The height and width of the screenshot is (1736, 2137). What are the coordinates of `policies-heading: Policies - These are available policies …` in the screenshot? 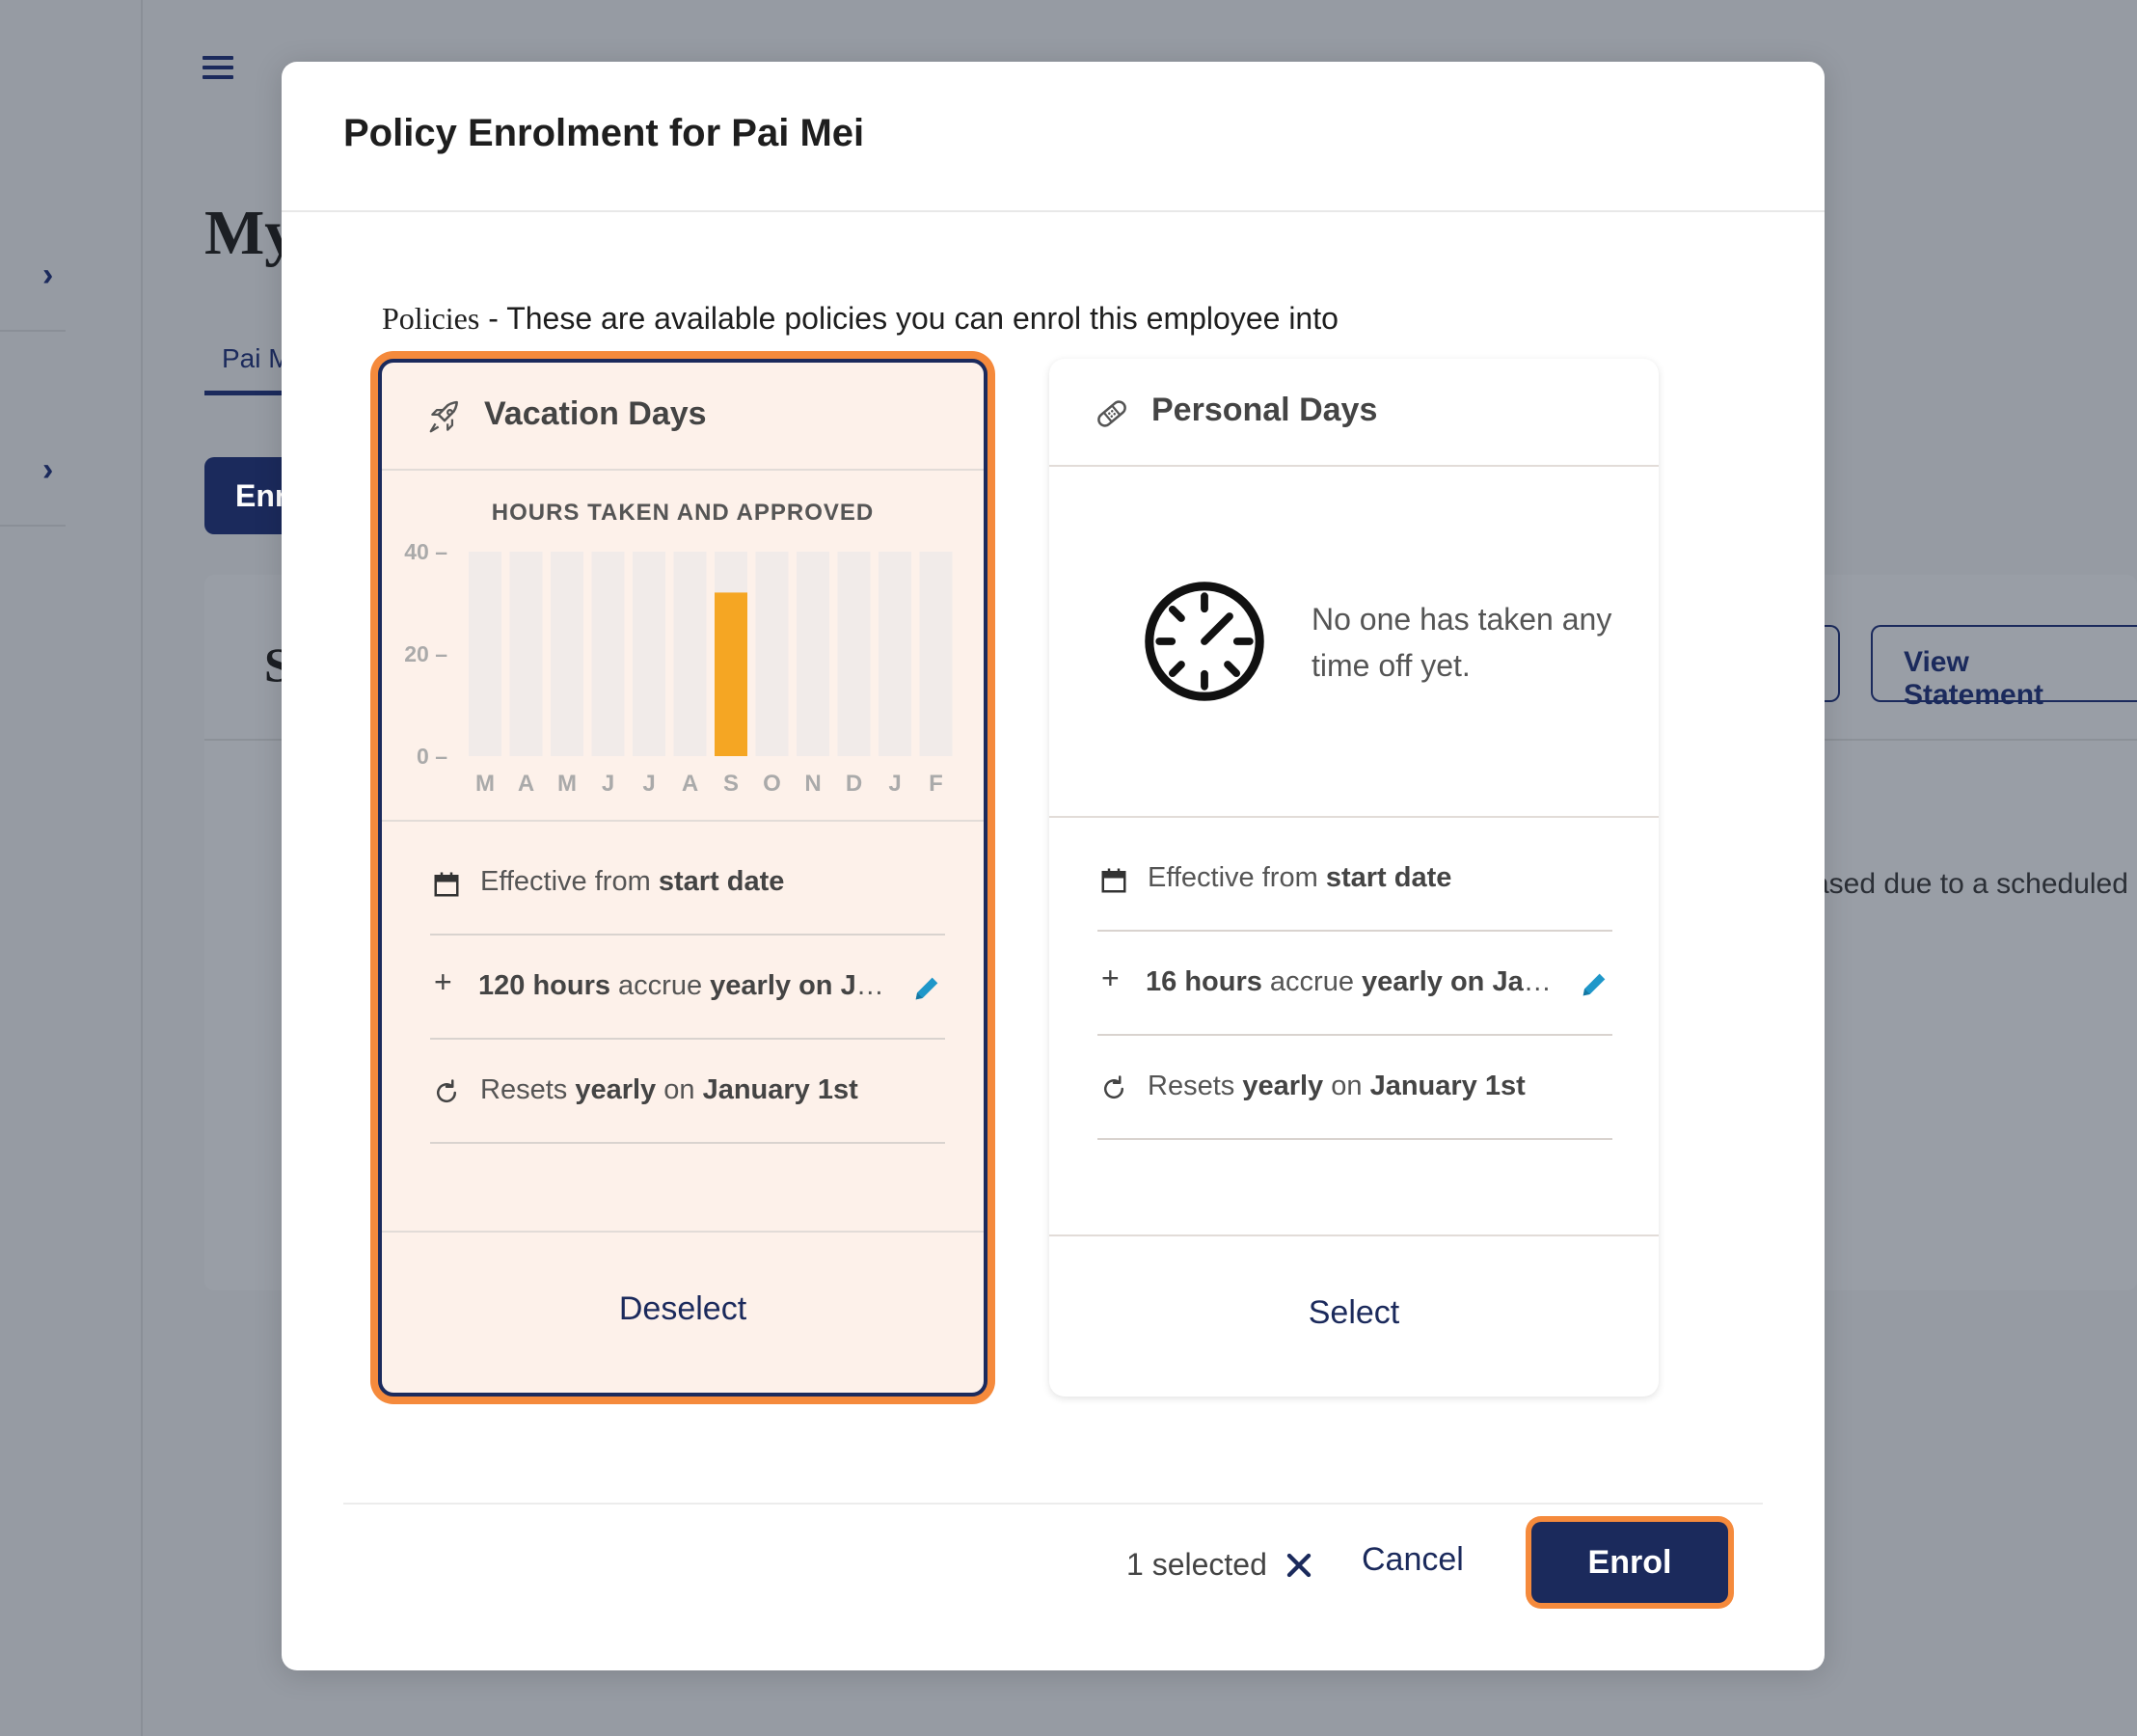 It's located at (860, 319).